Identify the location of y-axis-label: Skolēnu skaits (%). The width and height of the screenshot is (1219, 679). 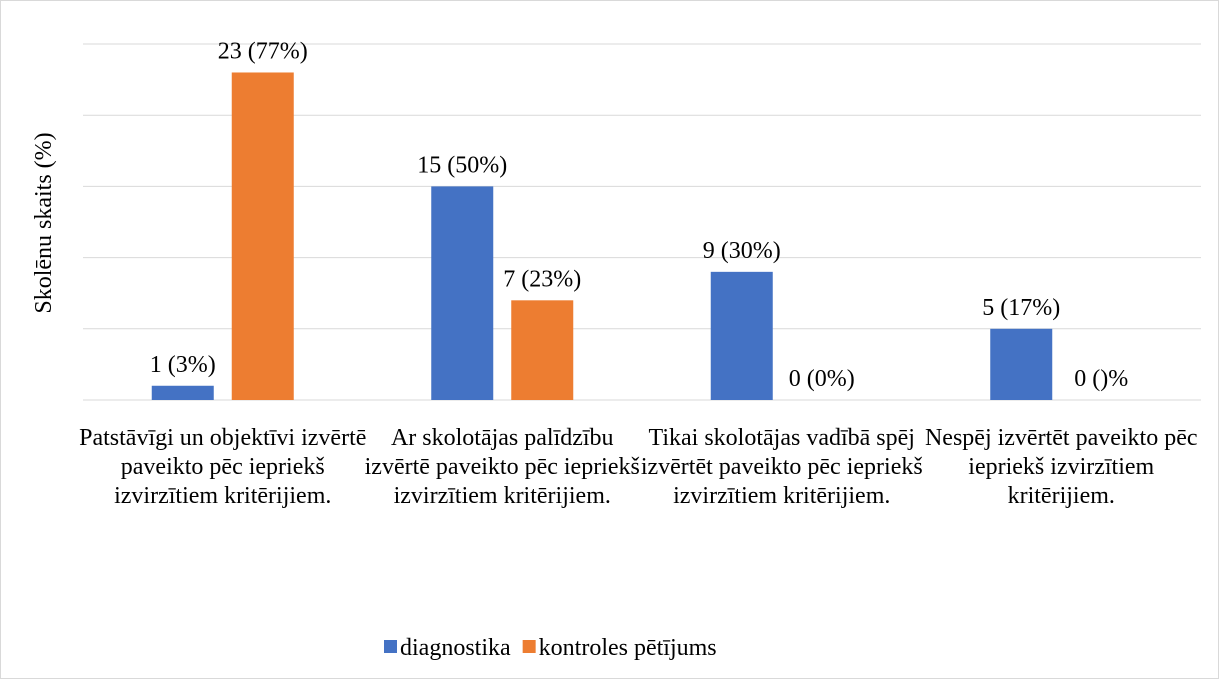
(44, 222).